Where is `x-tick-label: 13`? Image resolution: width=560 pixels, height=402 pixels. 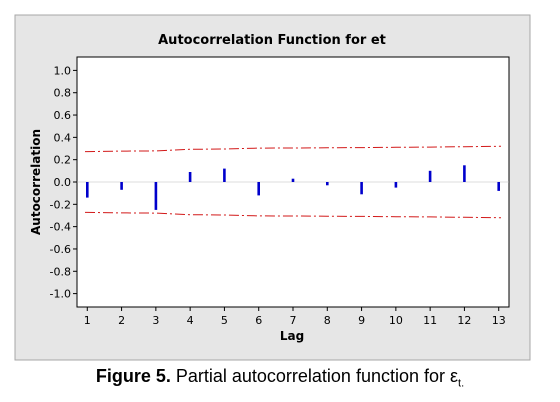 x-tick-label: 13 is located at coordinates (499, 320).